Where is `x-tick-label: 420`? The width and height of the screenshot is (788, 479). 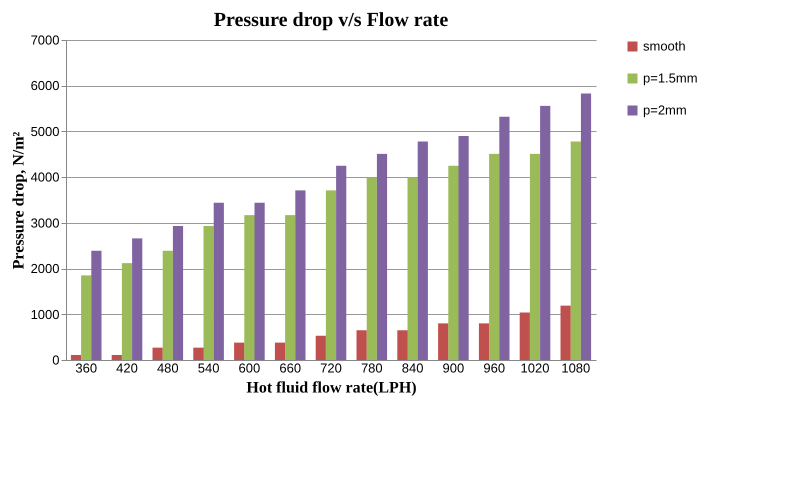 x-tick-label: 420 is located at coordinates (127, 368).